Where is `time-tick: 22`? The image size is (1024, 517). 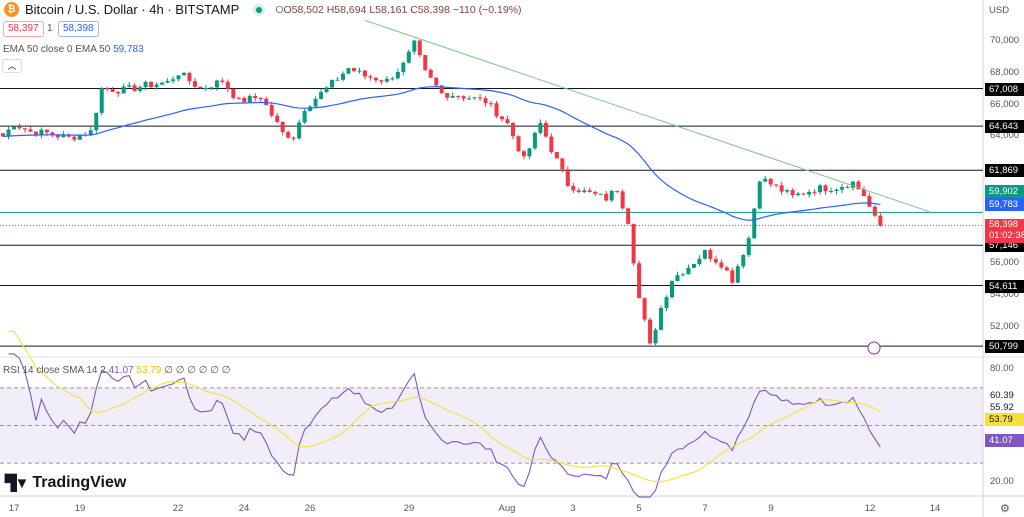 time-tick: 22 is located at coordinates (178, 508).